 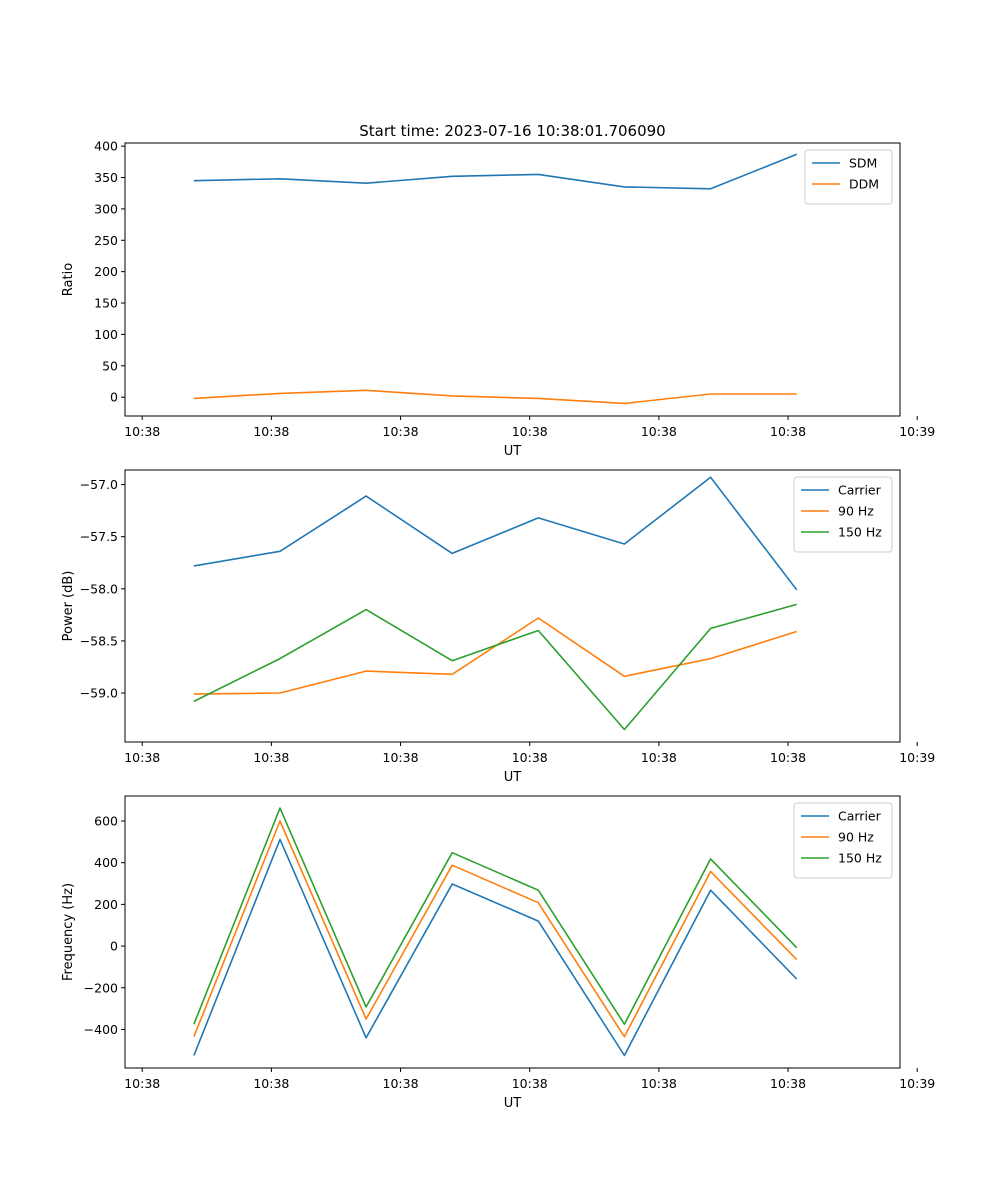 I want to click on y-tick-label: 250, so click(x=106, y=240).